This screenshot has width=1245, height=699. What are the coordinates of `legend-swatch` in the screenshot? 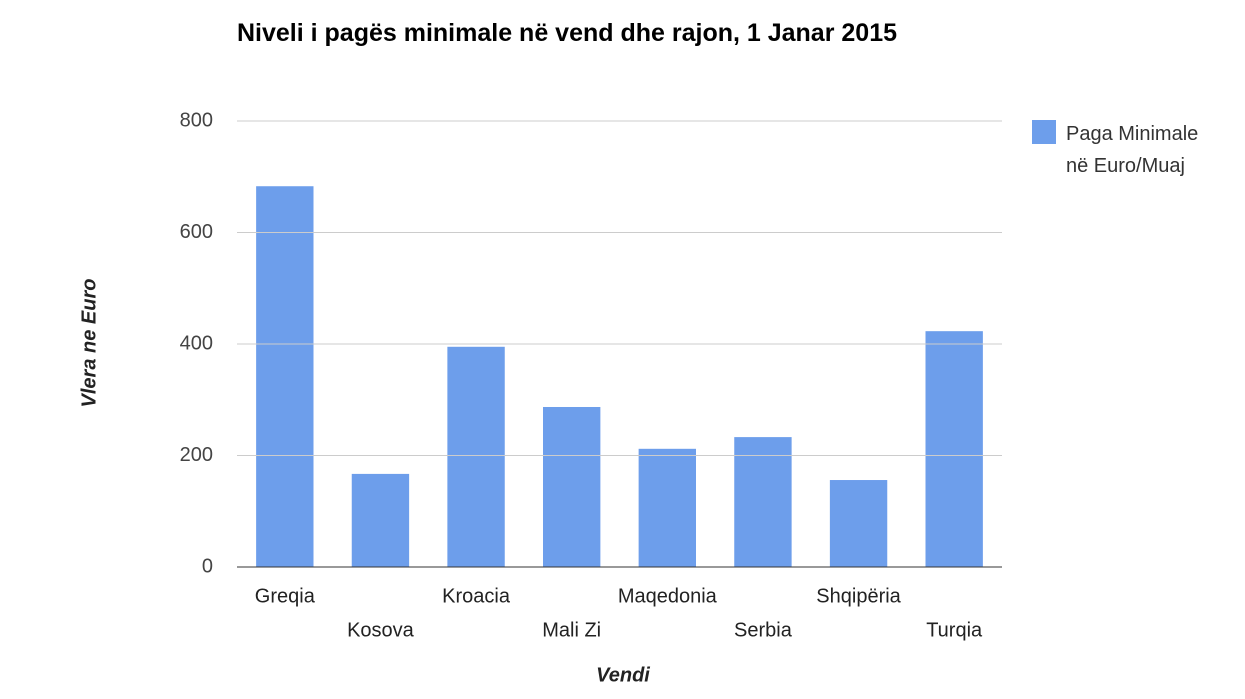 It's located at (1044, 132).